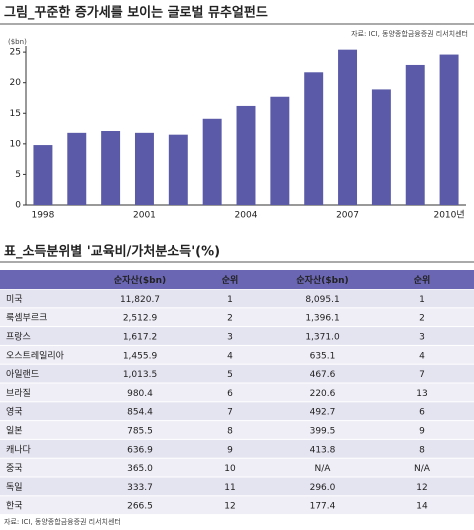 The image size is (474, 530). What do you see at coordinates (15, 53) in the screenshot?
I see `y-tick-label: 25` at bounding box center [15, 53].